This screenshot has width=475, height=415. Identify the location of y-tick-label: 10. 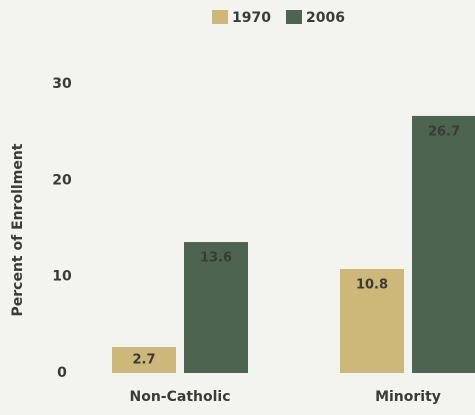
(62, 277).